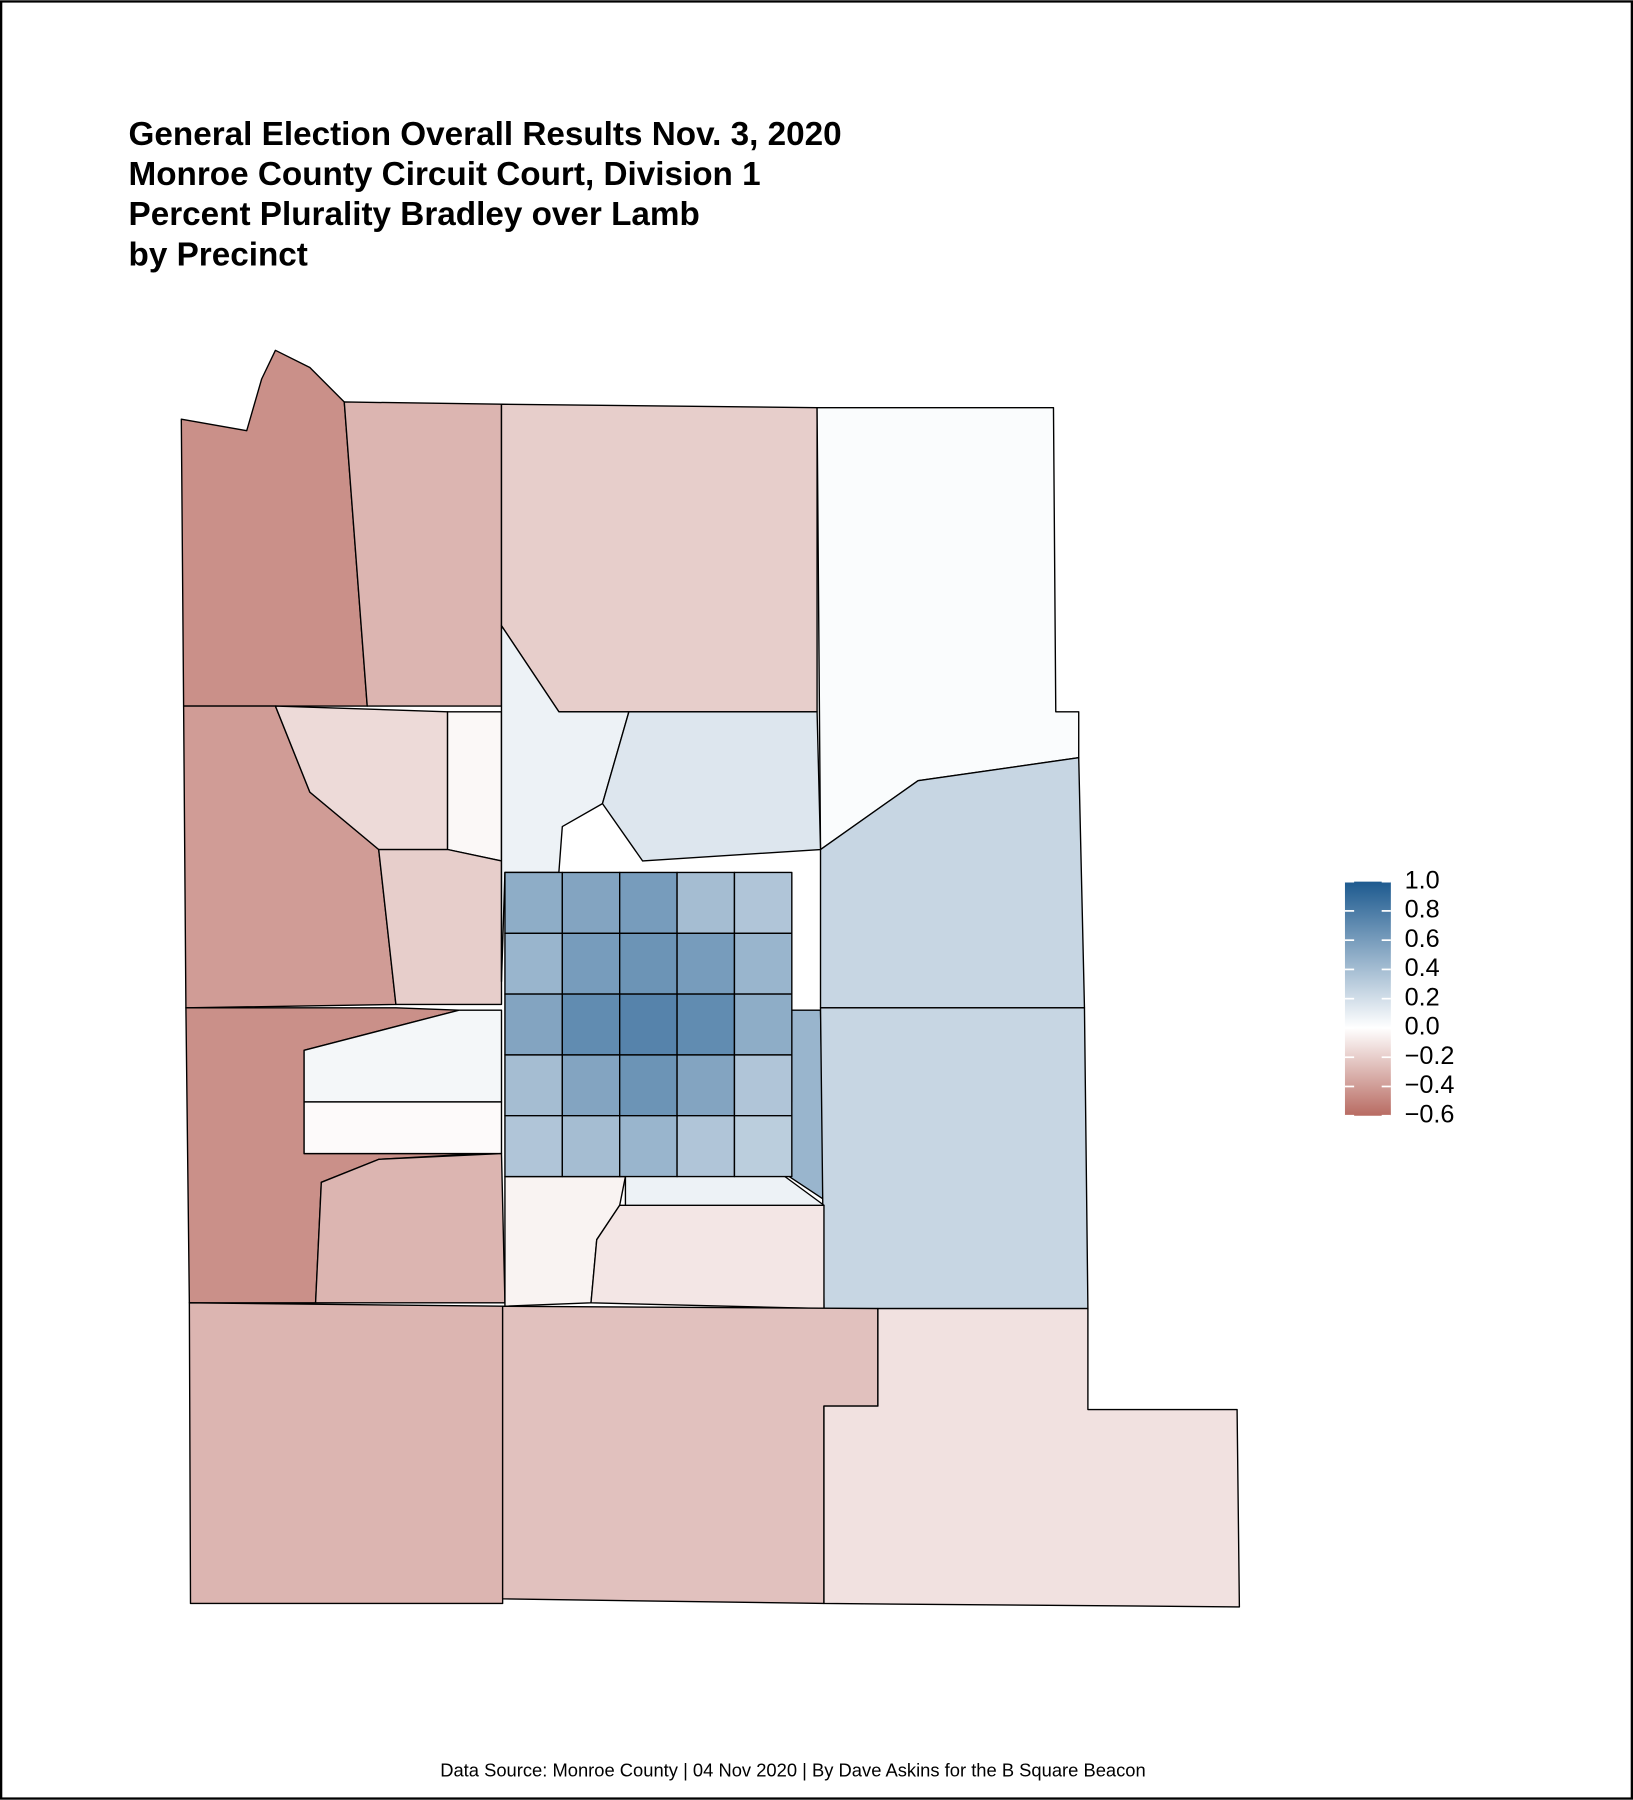  I want to click on tick-label: −0.2, so click(1430, 1056).